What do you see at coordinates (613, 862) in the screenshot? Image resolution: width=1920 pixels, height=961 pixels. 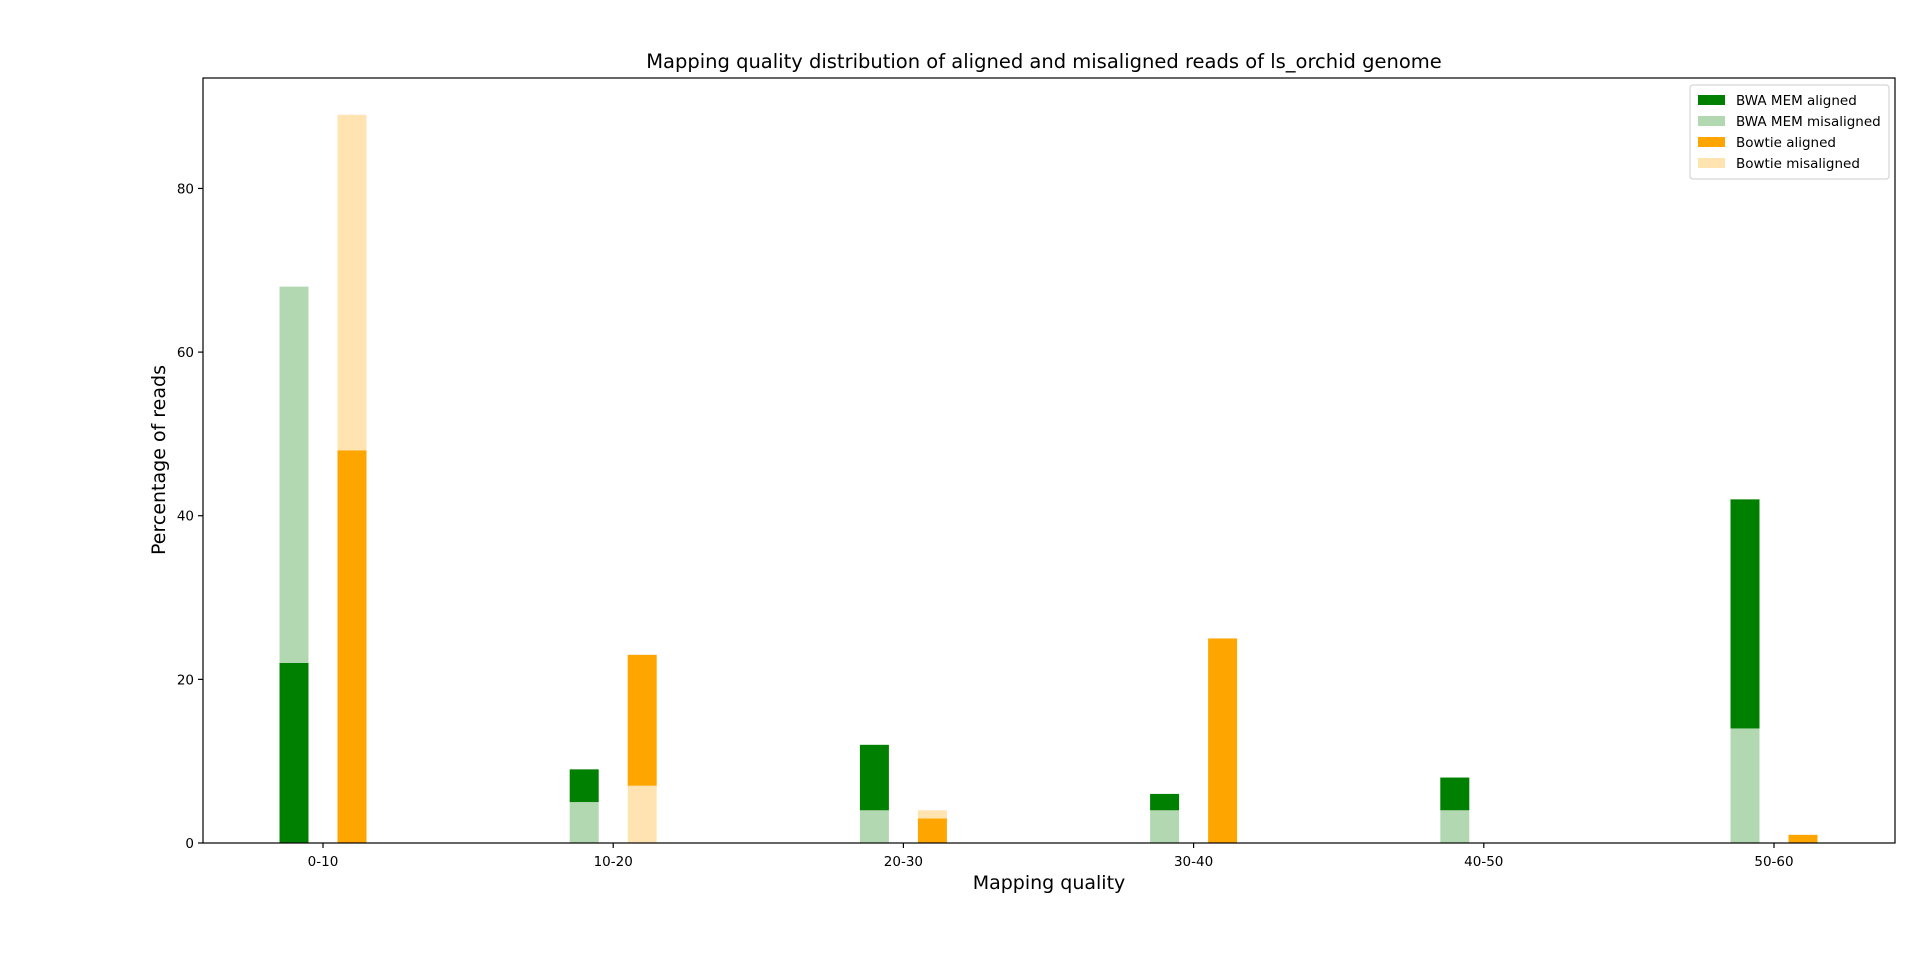 I see `x-tick-label: 10-20` at bounding box center [613, 862].